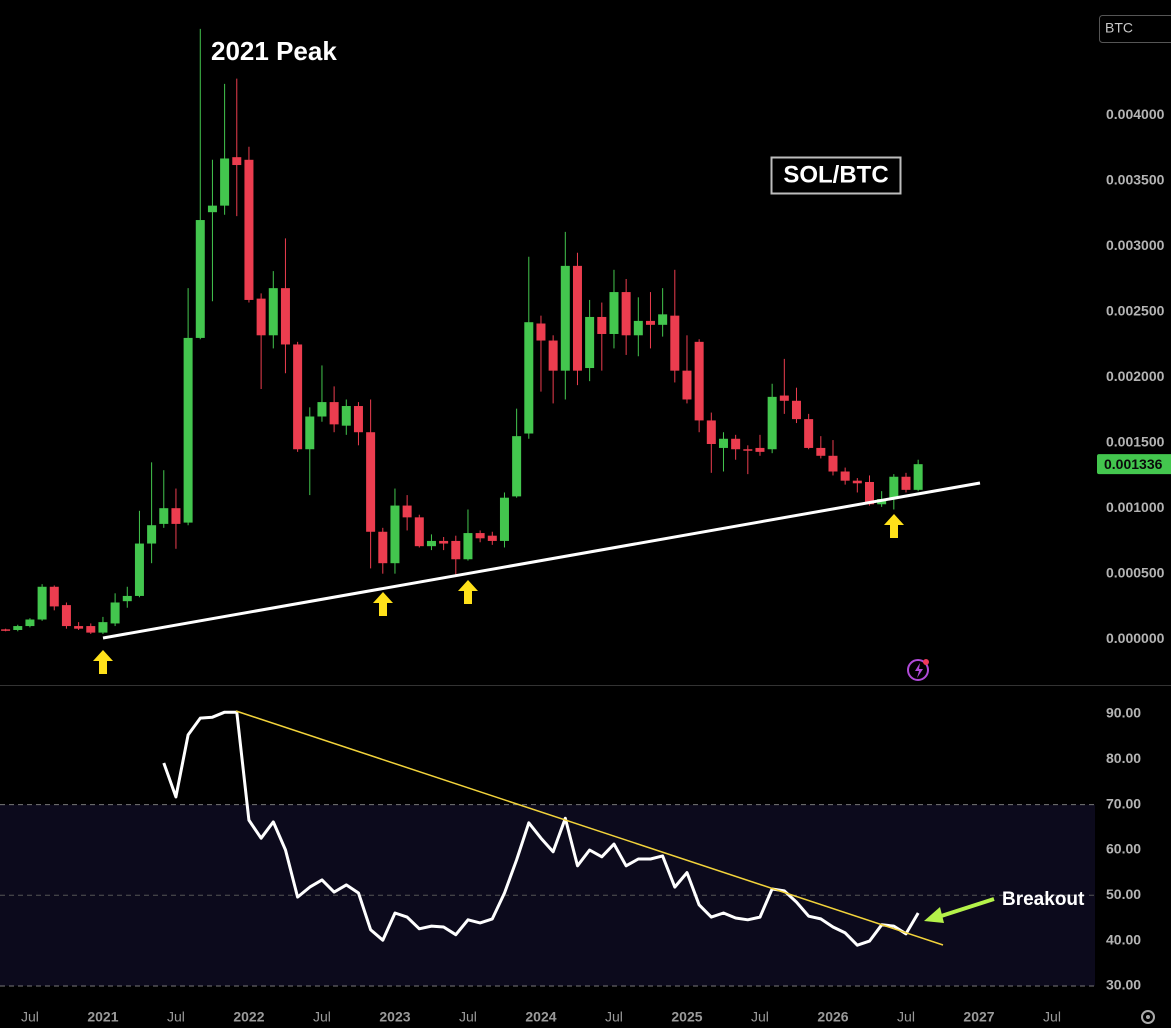  I want to click on symbol-box, so click(1135, 29).